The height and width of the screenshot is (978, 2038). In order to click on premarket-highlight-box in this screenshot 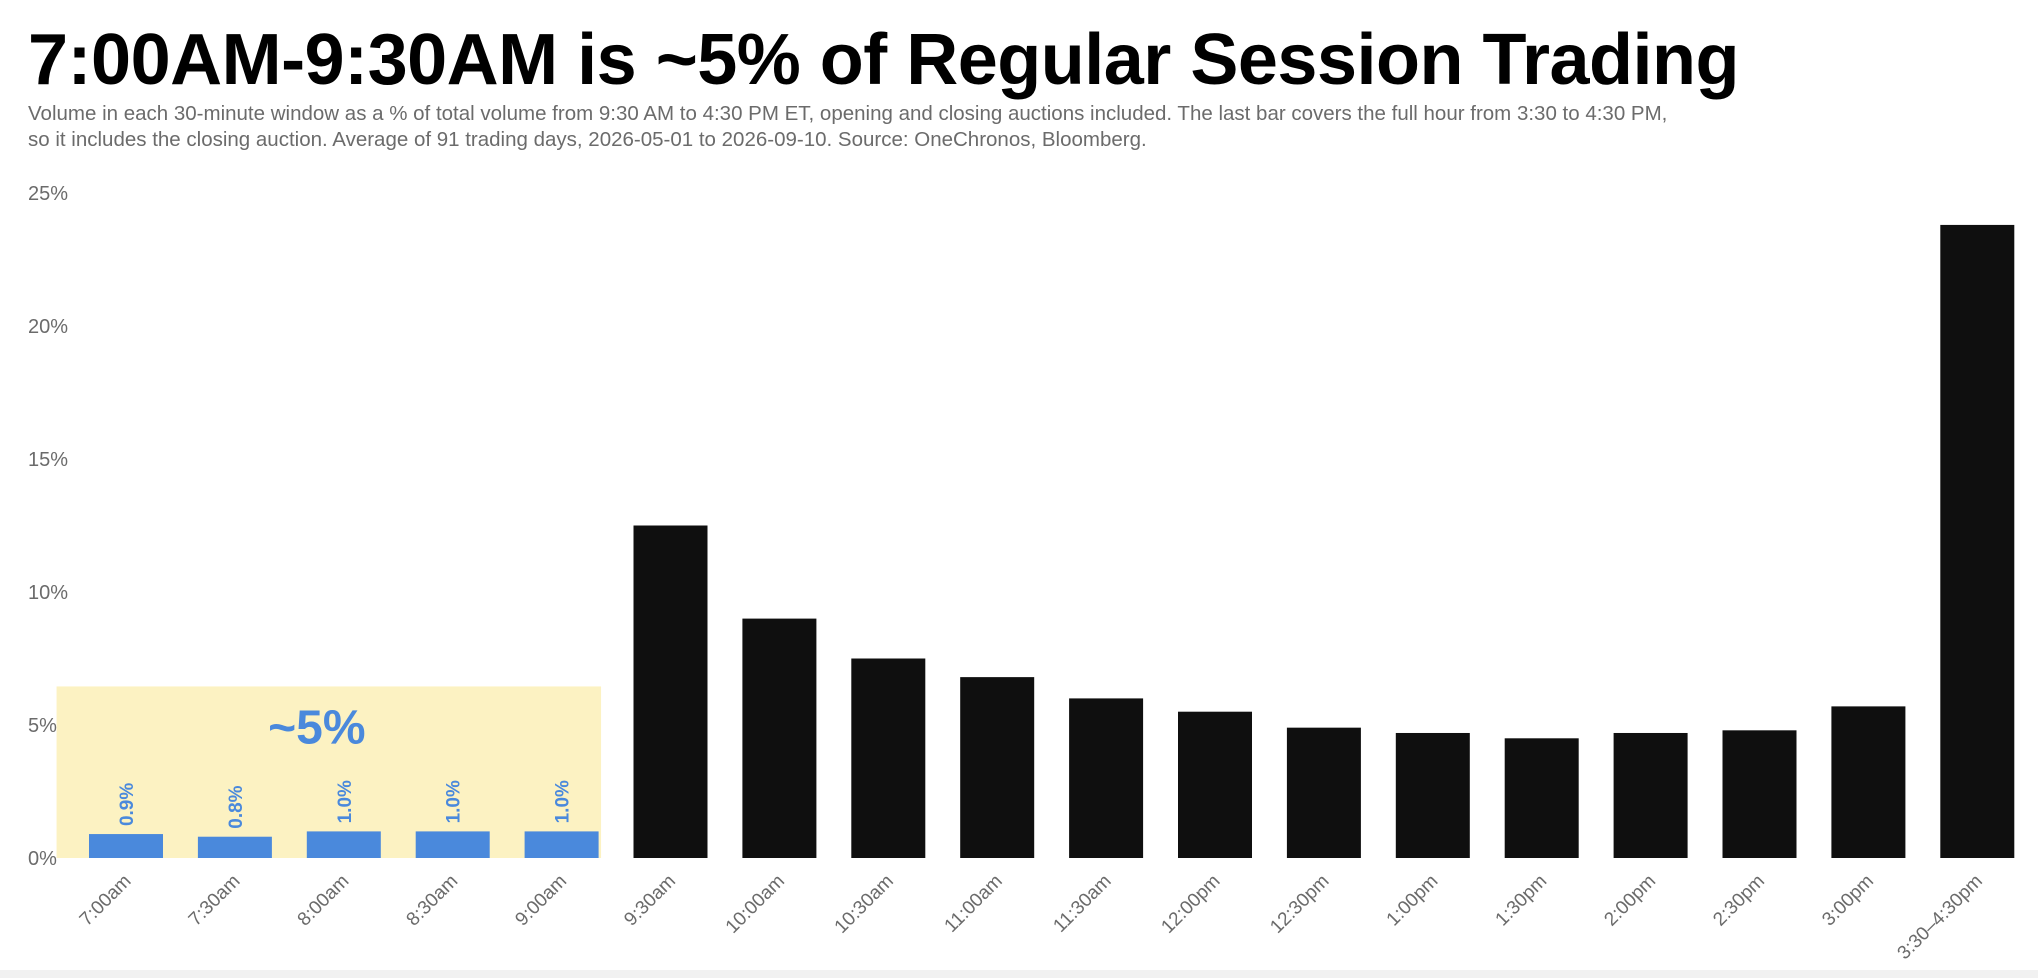, I will do `click(329, 772)`.